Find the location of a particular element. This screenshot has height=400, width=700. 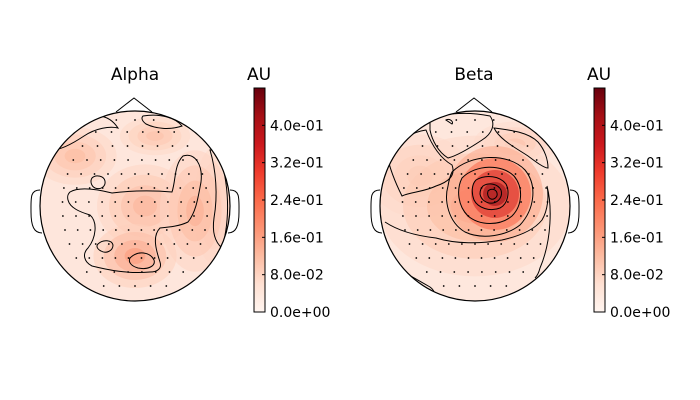

head-circle-alpha is located at coordinates (135, 206).